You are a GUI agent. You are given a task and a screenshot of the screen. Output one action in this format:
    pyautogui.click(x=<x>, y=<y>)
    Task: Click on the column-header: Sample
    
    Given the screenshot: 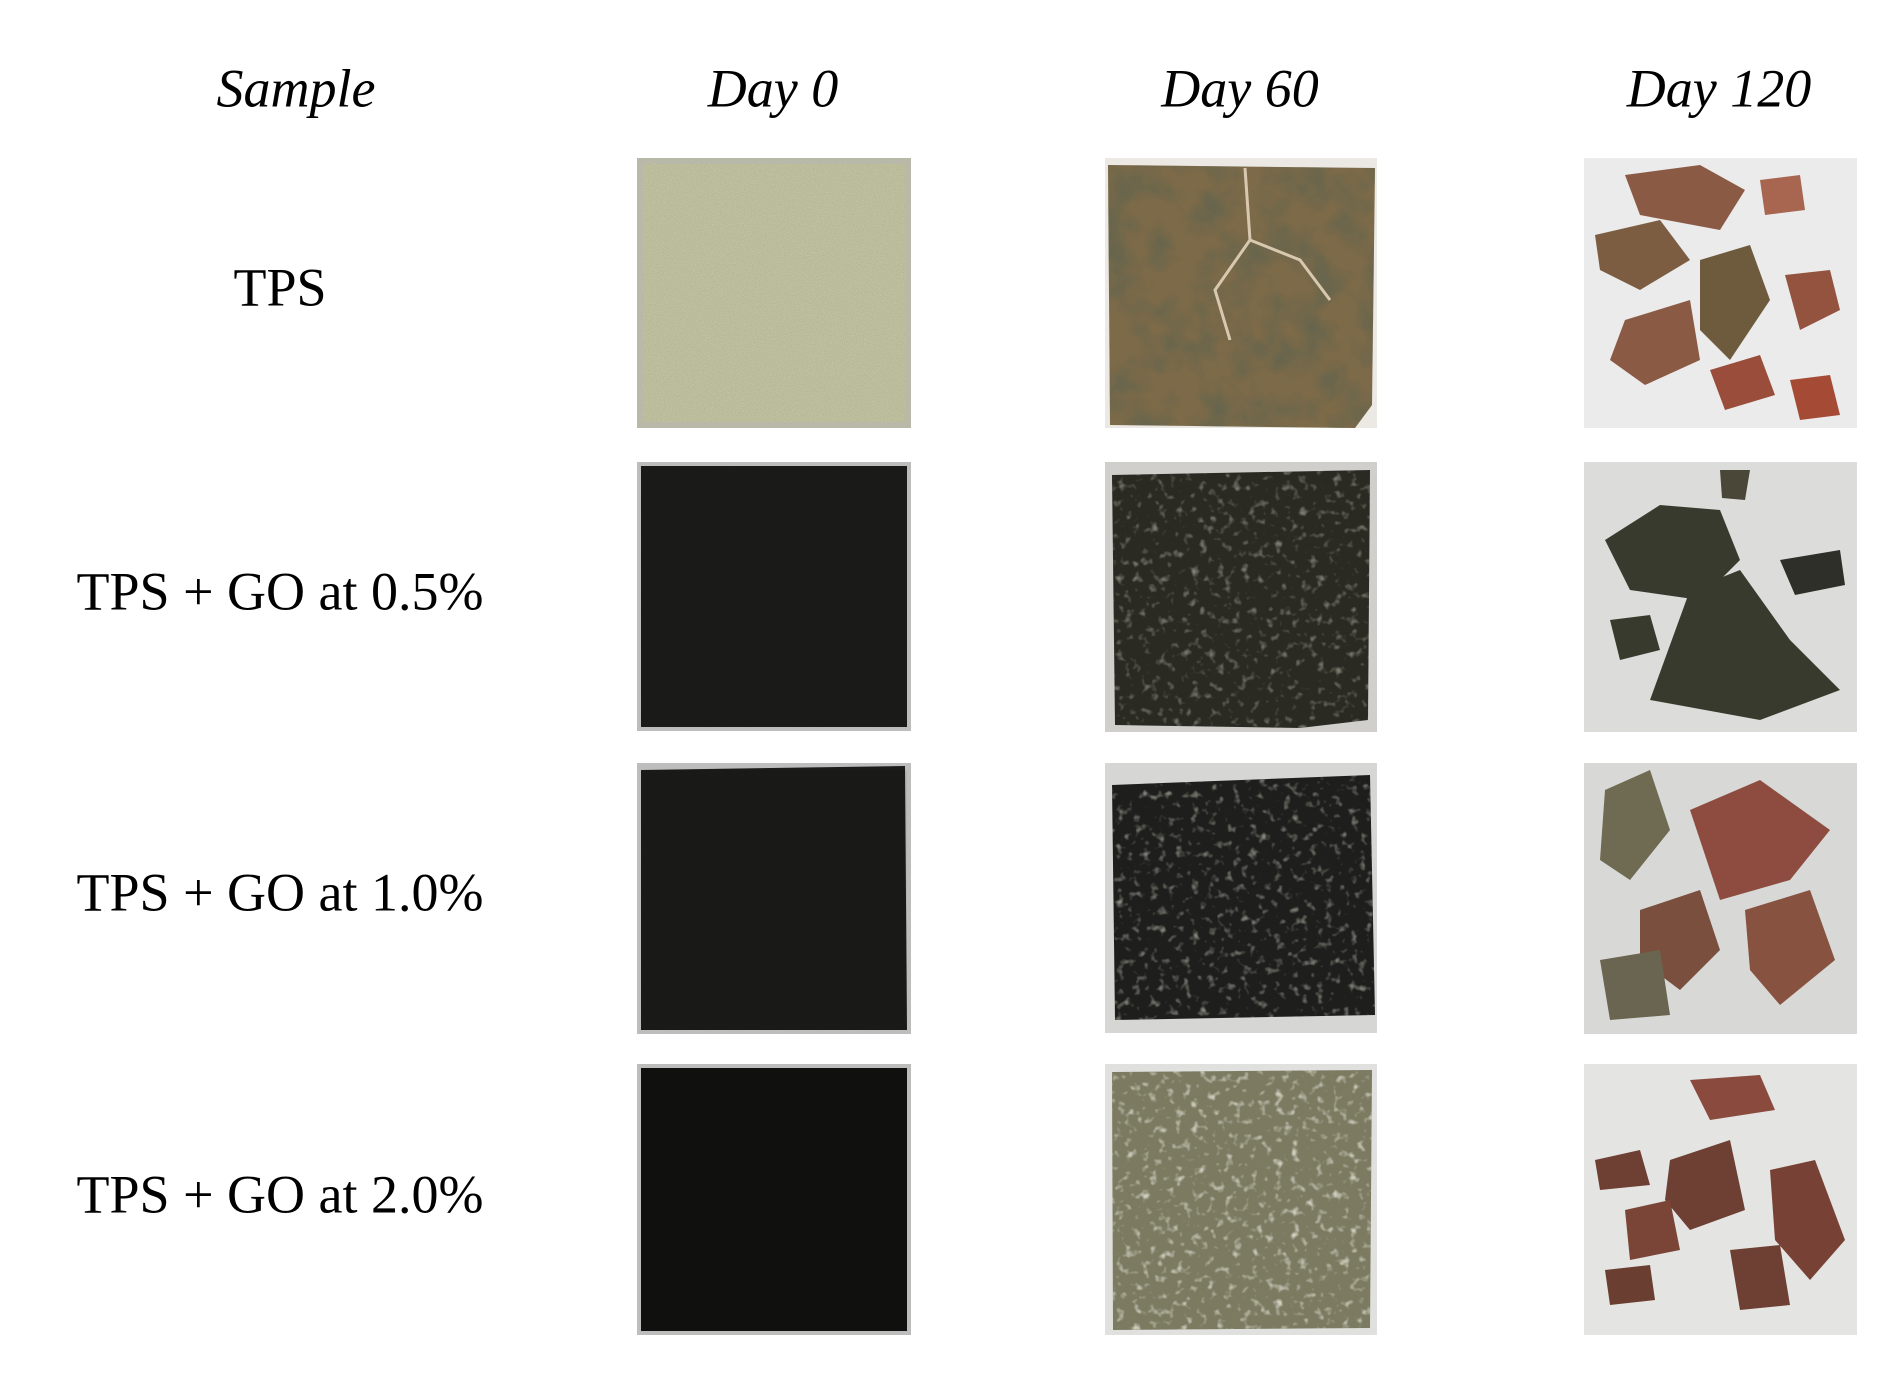 What is the action you would take?
    pyautogui.click(x=296, y=88)
    